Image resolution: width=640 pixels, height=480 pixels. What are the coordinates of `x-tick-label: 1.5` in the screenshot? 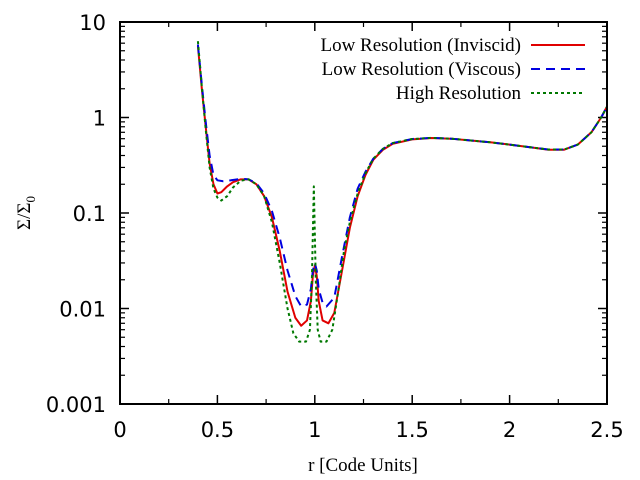 It's located at (411, 430).